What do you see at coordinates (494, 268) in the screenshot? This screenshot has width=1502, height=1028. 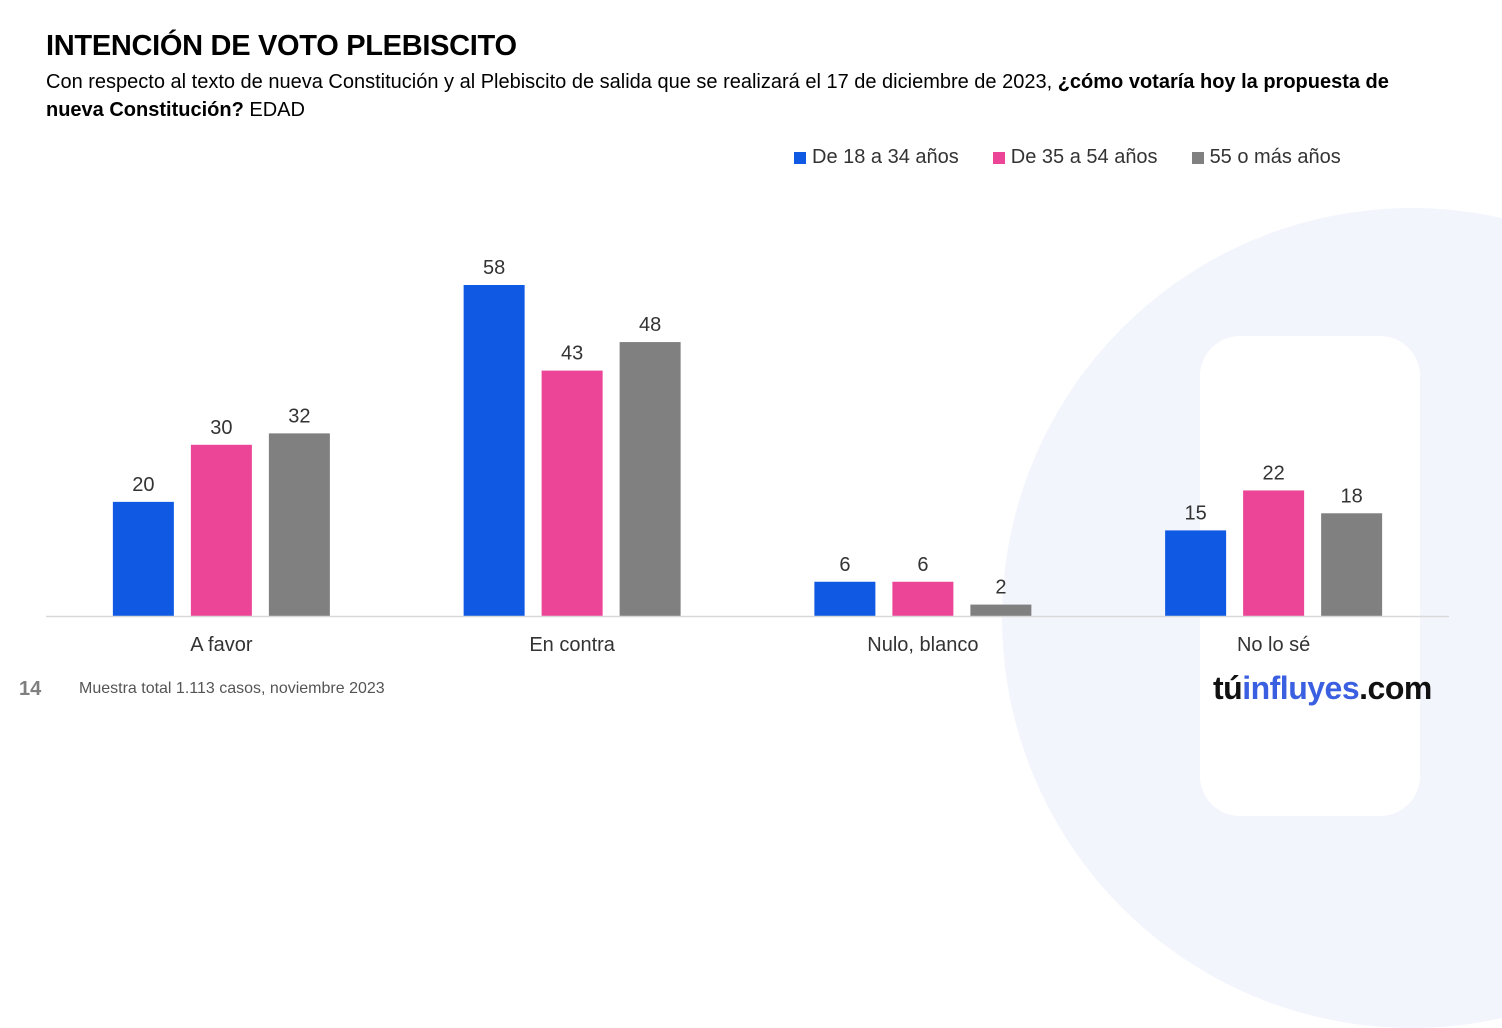 I see `data-label: 58` at bounding box center [494, 268].